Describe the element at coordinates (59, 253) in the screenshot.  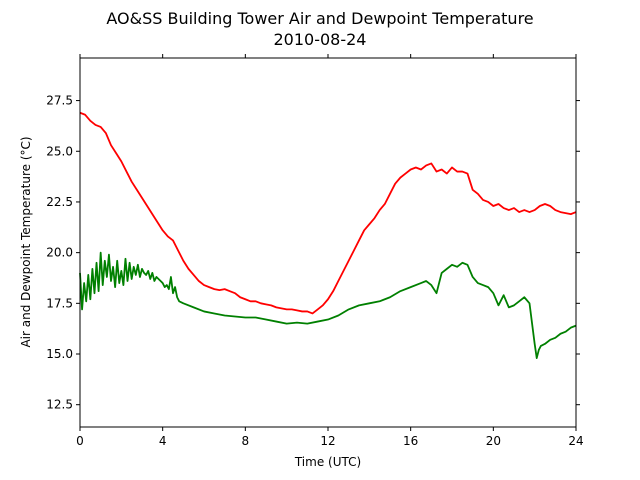
I see `y-tick-label: 20.0` at that location.